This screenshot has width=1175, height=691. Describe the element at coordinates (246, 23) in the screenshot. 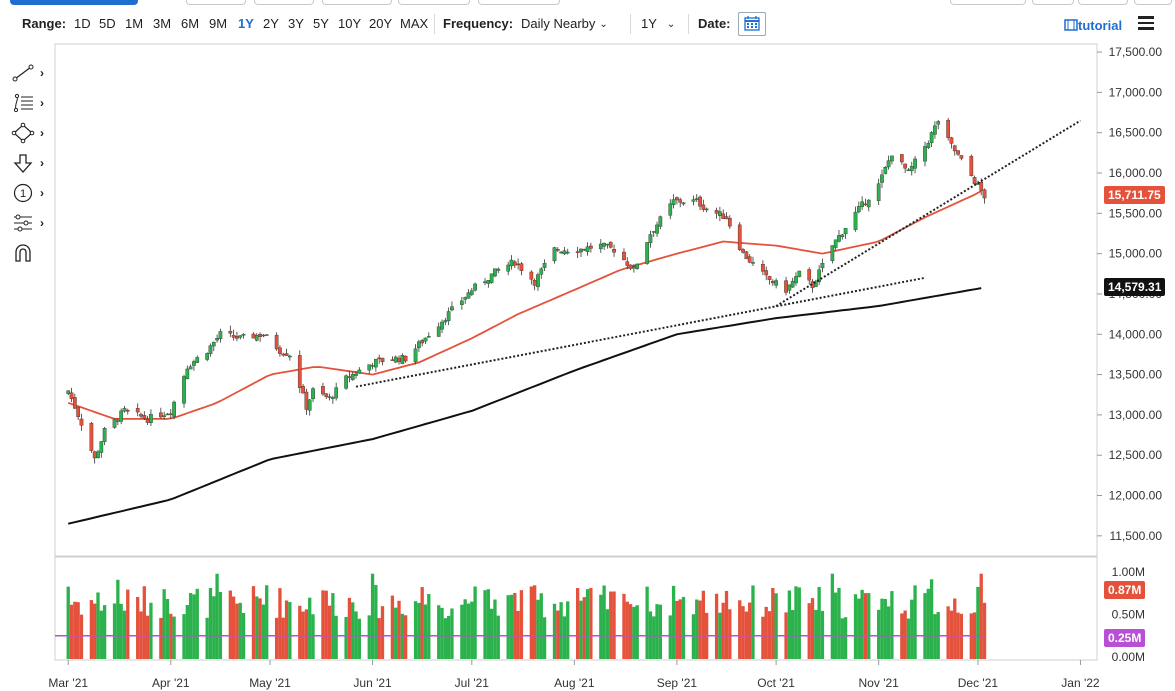

I see `range-1y: 1Y` at that location.